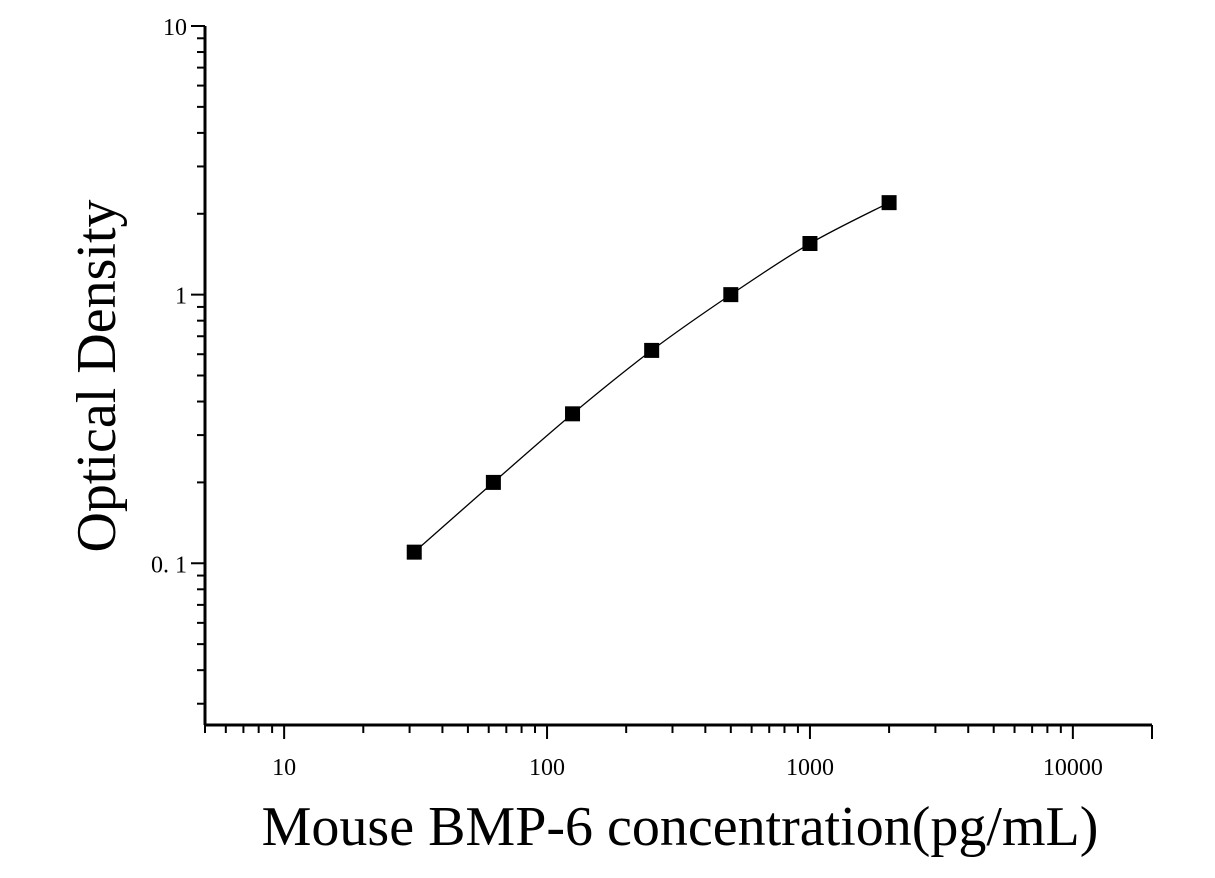 Image resolution: width=1215 pixels, height=878 pixels. What do you see at coordinates (1073, 768) in the screenshot?
I see `x-tick-label: 10000` at bounding box center [1073, 768].